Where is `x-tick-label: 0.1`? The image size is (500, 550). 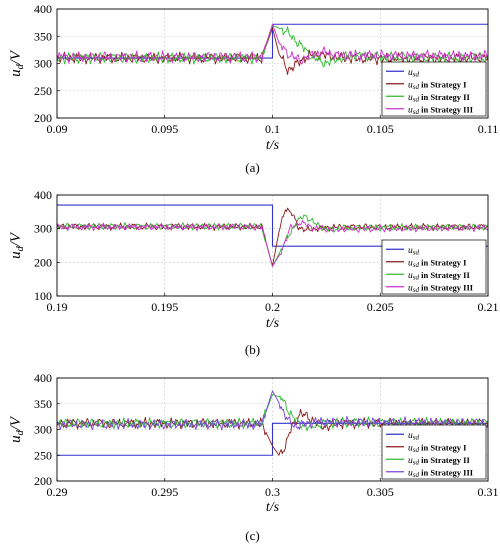 x-tick-label: 0.1 is located at coordinates (272, 129).